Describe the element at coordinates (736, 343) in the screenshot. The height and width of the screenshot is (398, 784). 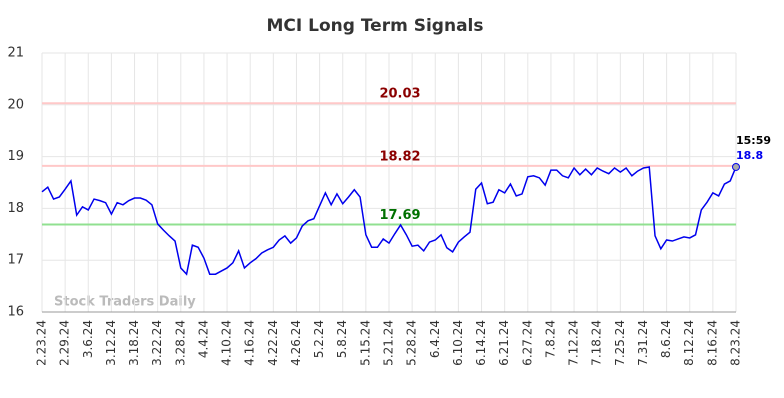
I see `x-tick-label: 8.23.24` at that location.